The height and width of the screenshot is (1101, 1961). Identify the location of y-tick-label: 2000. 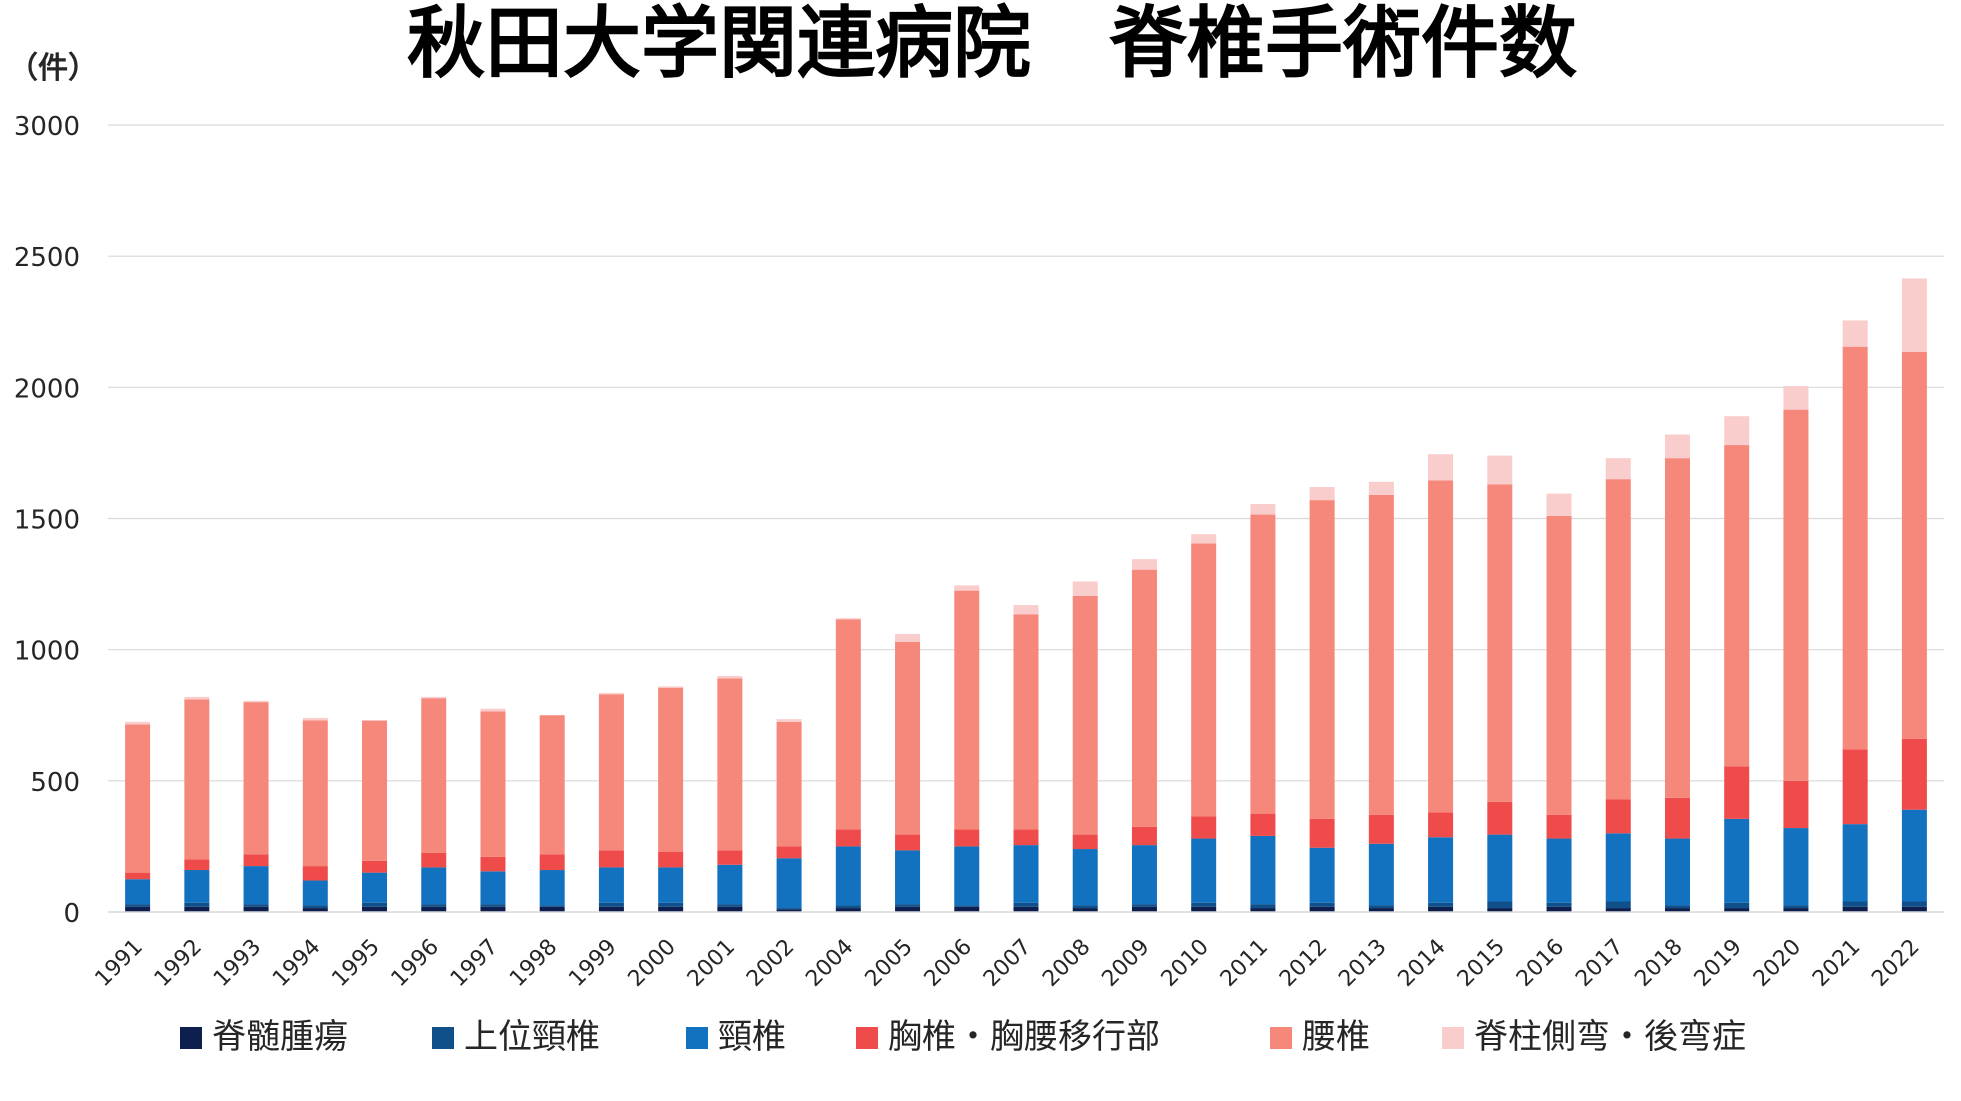
(47, 389).